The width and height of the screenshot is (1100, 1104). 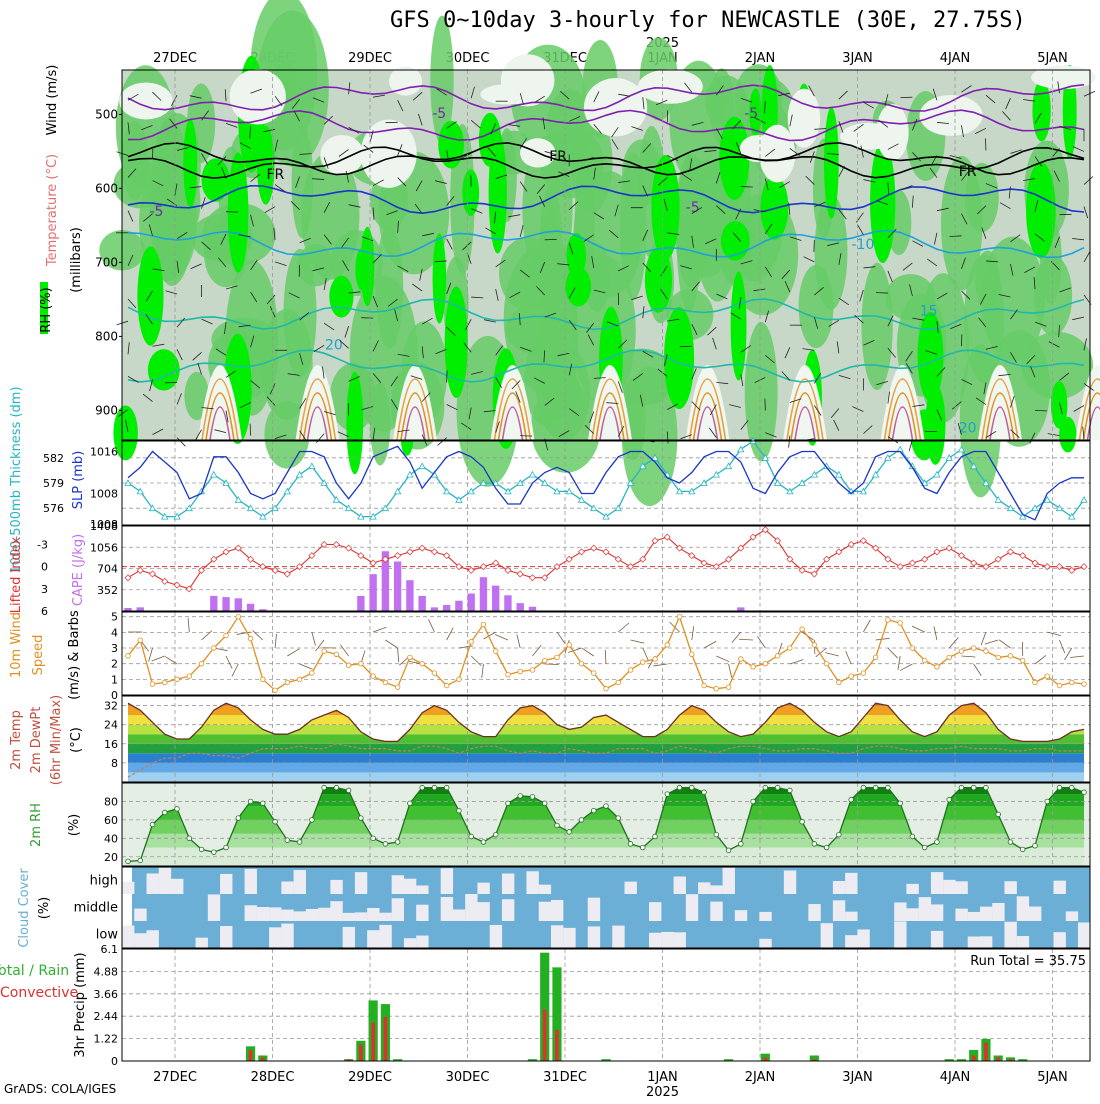 I want to click on rh-tick-label: 20, so click(x=111, y=857).